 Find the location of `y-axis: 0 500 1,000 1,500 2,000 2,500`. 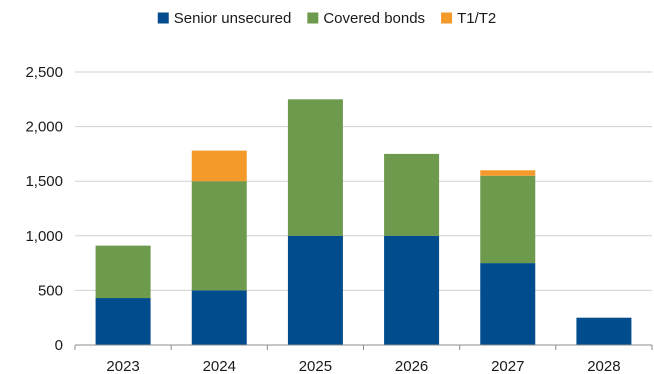

y-axis: 0 500 1,000 1,500 2,000 2,500 is located at coordinates (44, 209).